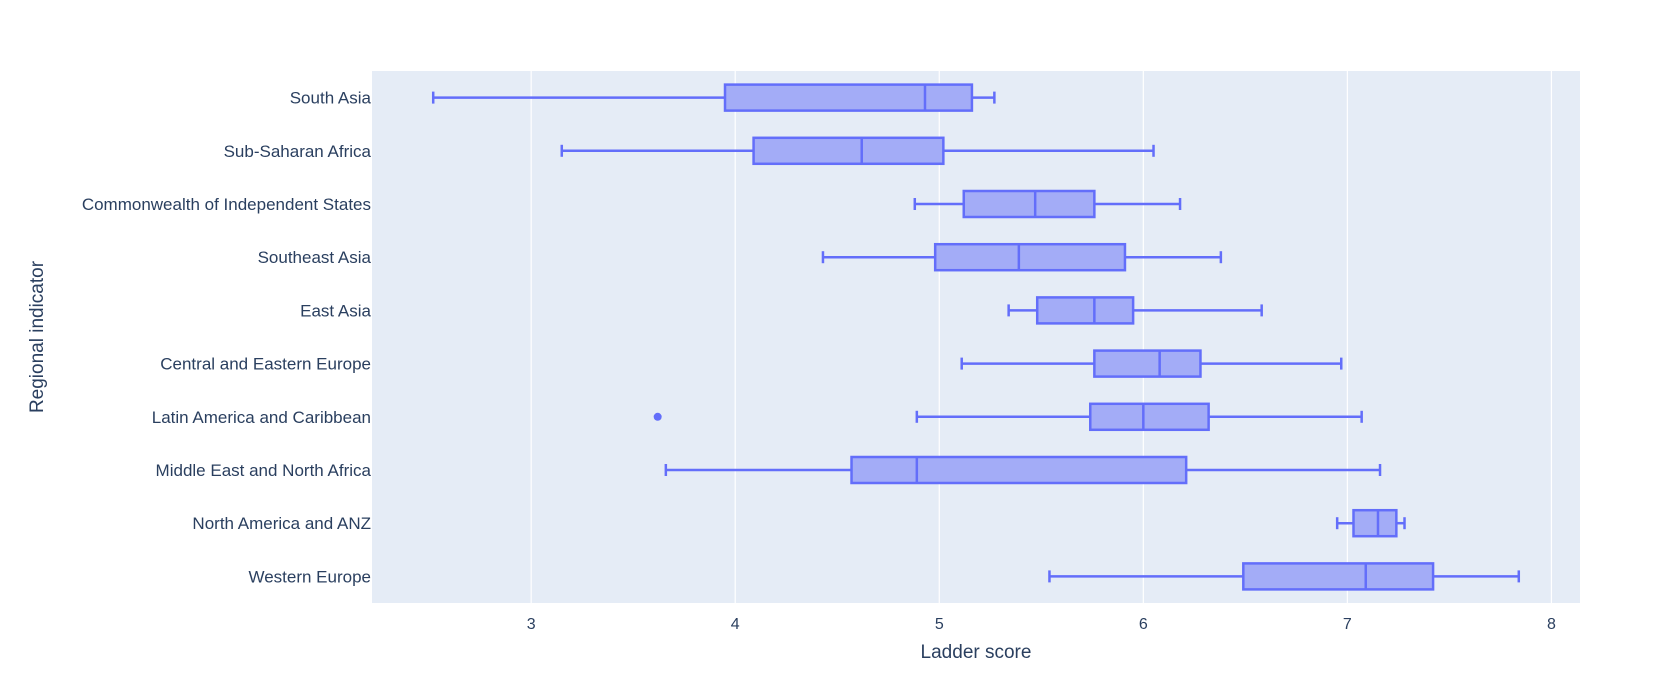 The height and width of the screenshot is (692, 1653). What do you see at coordinates (331, 98) in the screenshot?
I see `y-category-label: South Asia` at bounding box center [331, 98].